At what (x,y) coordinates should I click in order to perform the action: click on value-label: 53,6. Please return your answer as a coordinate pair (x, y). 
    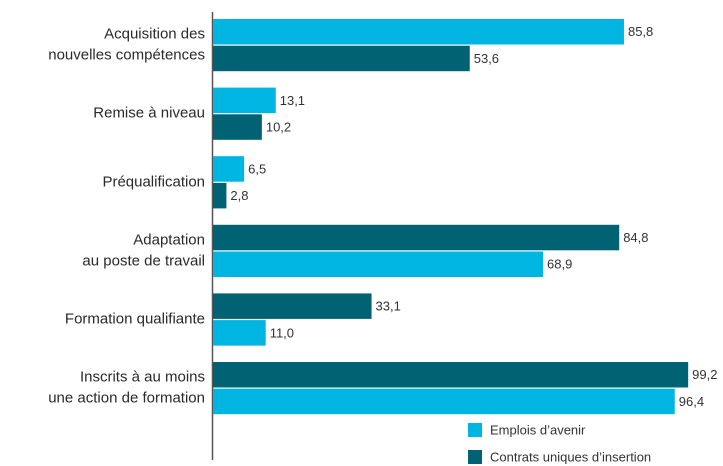
    Looking at the image, I should click on (486, 58).